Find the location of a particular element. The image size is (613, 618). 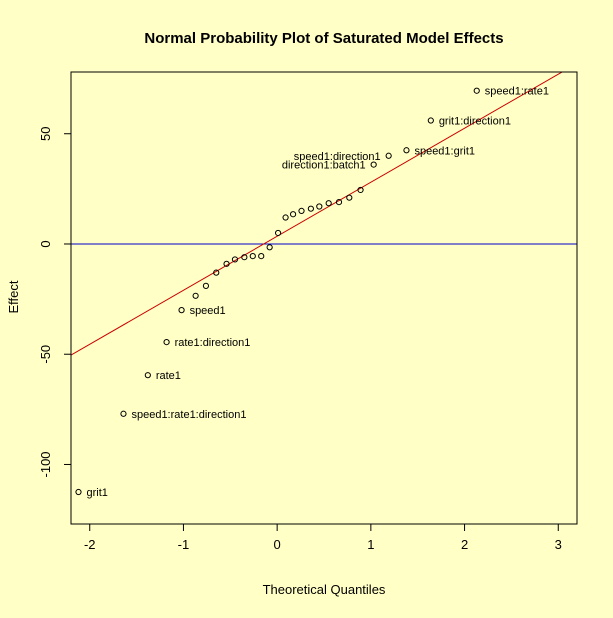

y-axis-label: Effect is located at coordinates (13, 296).